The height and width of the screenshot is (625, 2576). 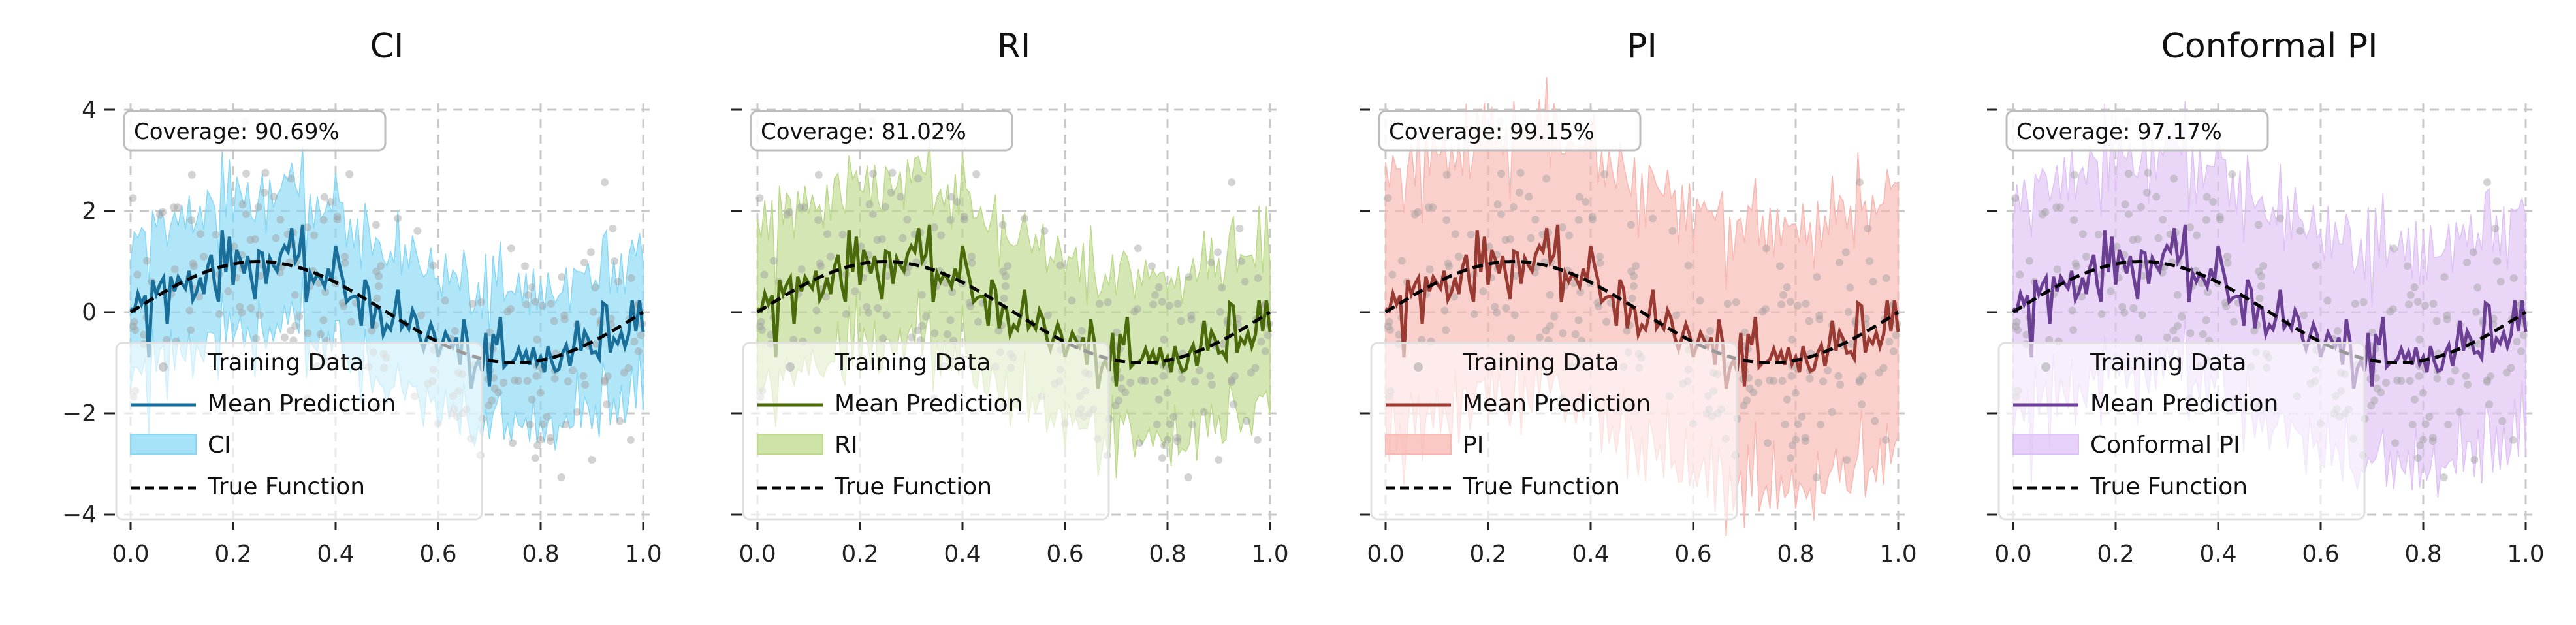 I want to click on x-tick-label: 0.2, so click(x=860, y=554).